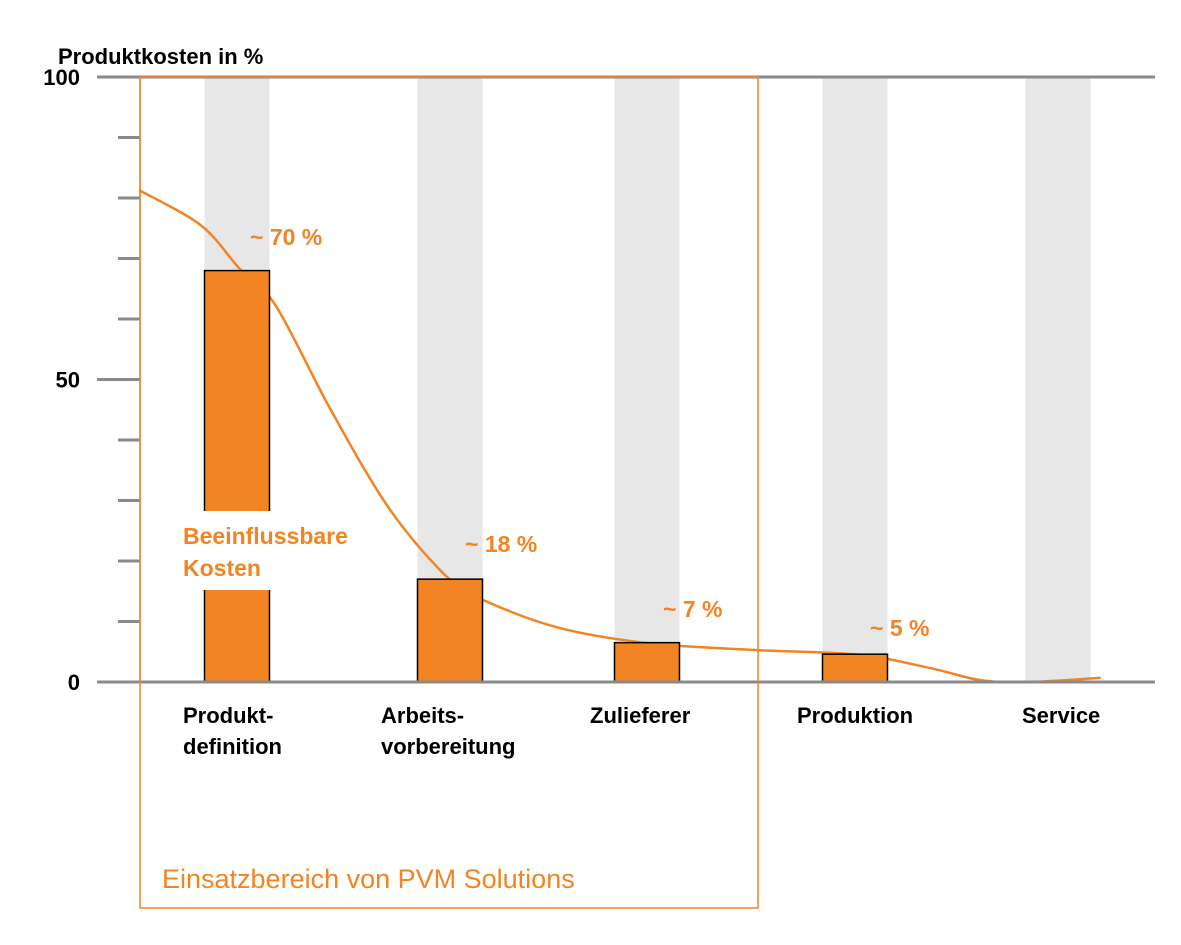 The width and height of the screenshot is (1181, 945). Describe the element at coordinates (899, 628) in the screenshot. I see `data-label: ~ 5 %` at that location.